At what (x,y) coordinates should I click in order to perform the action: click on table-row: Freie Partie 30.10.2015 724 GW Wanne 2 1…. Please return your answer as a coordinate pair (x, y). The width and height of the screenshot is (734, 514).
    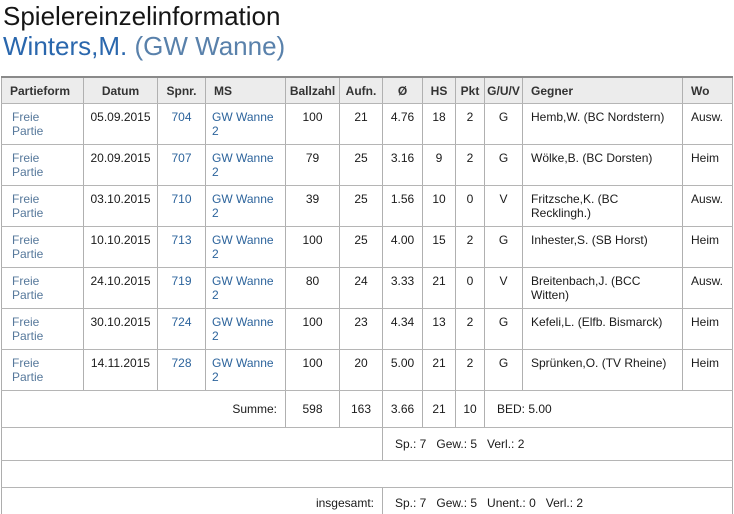
    Looking at the image, I should click on (367, 329).